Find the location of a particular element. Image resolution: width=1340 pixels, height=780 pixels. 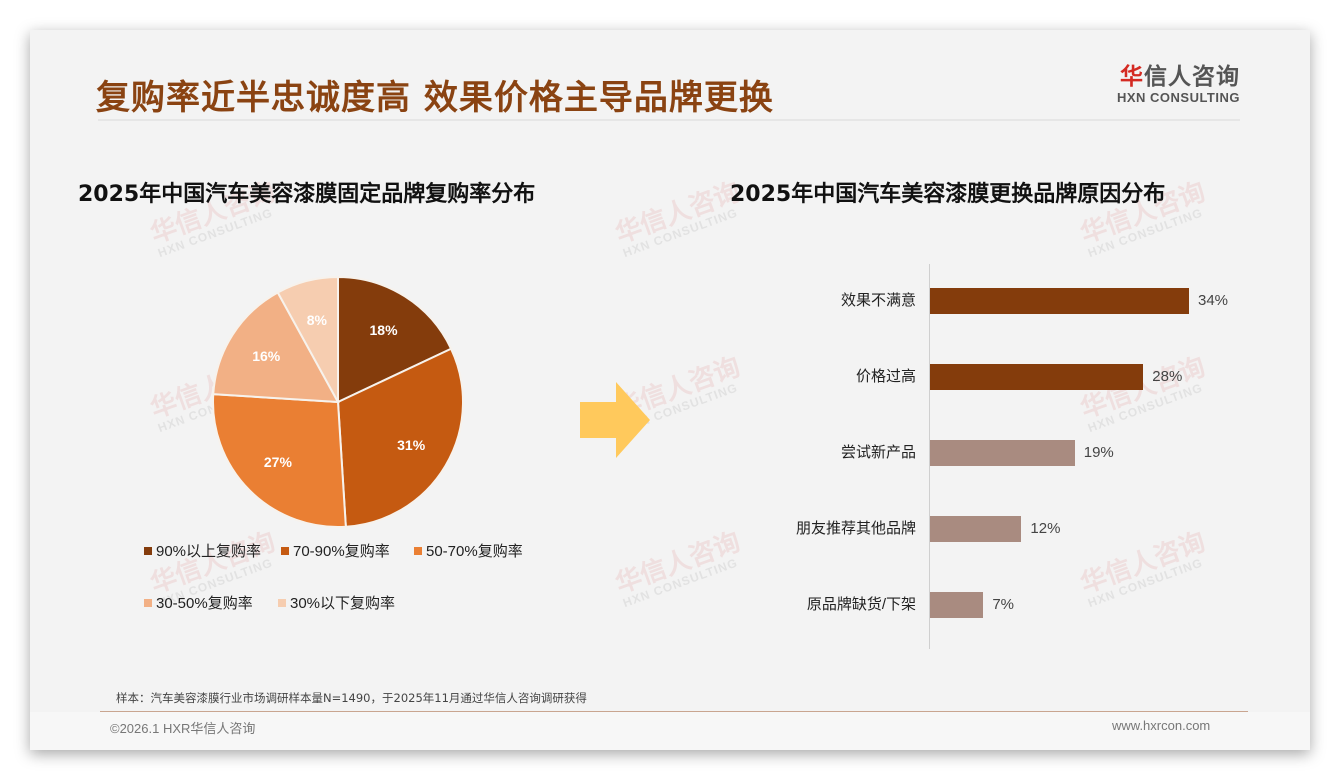

bar-value-label: 12% is located at coordinates (1045, 528).